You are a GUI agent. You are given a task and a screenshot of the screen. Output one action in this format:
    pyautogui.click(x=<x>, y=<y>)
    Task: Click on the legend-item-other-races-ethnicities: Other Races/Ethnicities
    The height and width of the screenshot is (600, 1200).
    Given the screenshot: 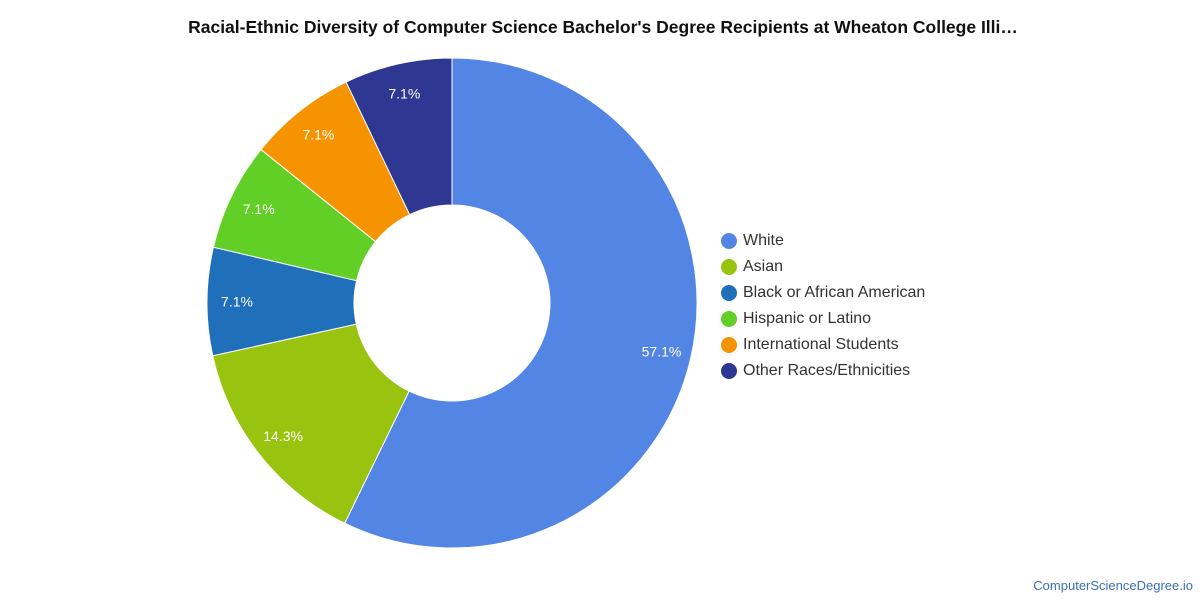 What is the action you would take?
    pyautogui.click(x=823, y=371)
    